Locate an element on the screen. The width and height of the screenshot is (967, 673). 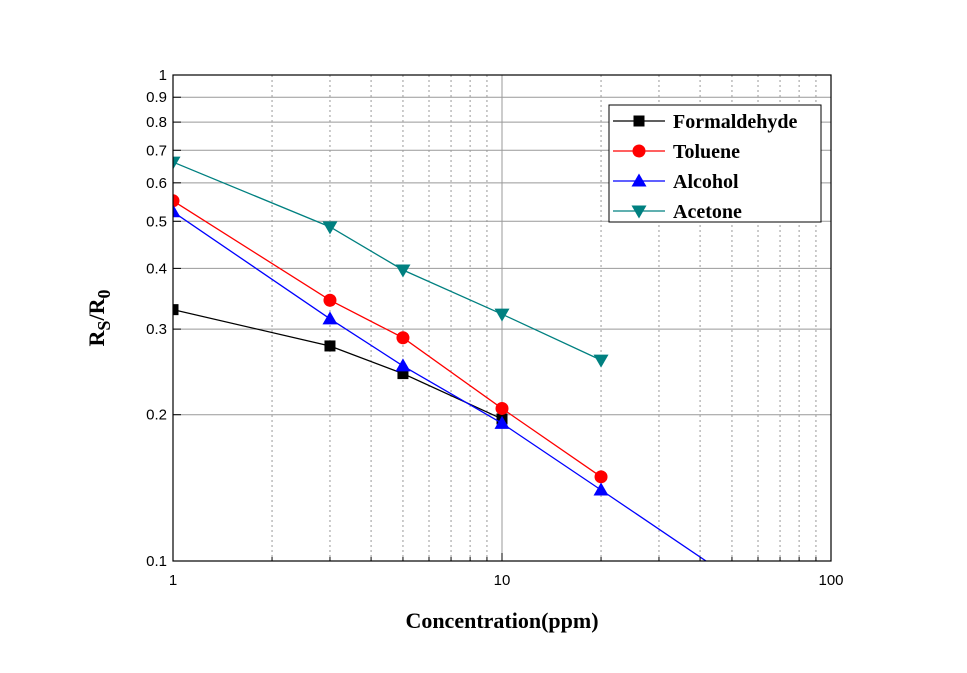
legend-label: Formaldehyde is located at coordinates (735, 122).